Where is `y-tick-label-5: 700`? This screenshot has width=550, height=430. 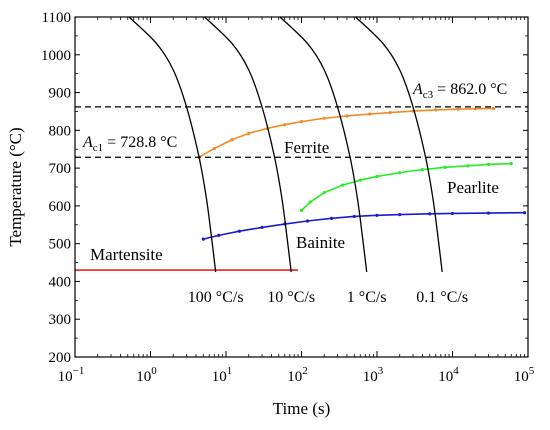
y-tick-label-5: 700 is located at coordinates (60, 169).